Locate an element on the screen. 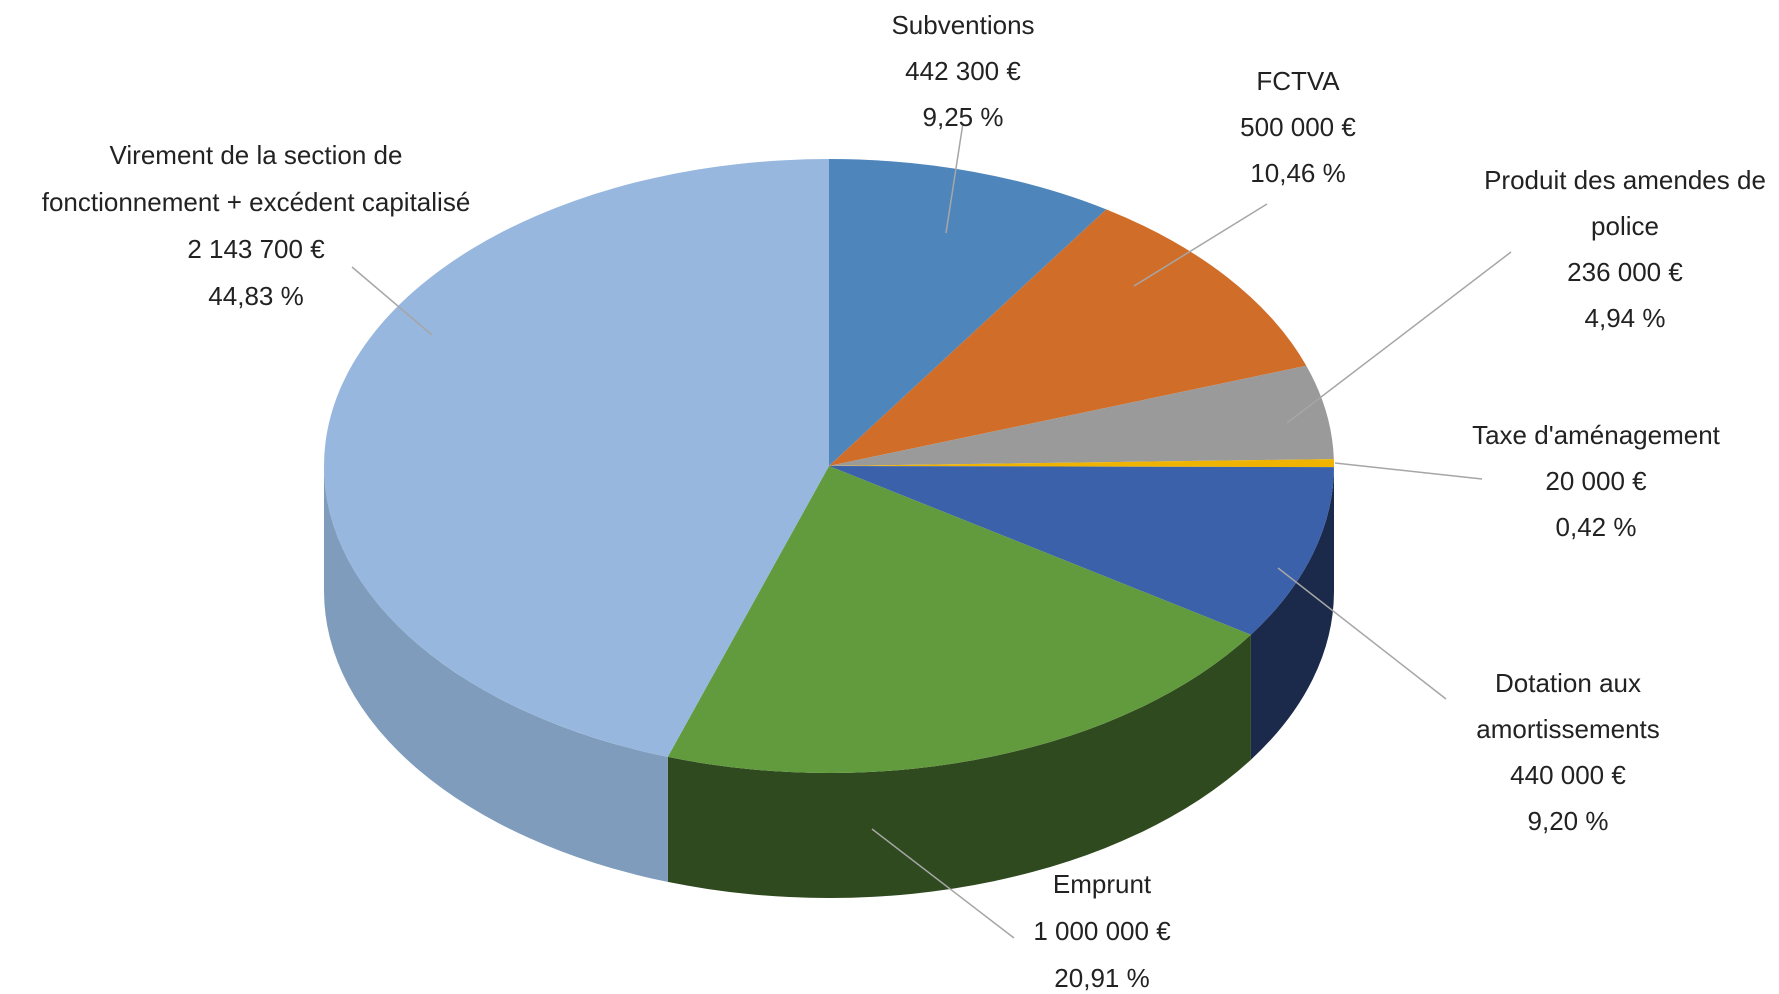 The image size is (1779, 994). value-label: 442 300 € is located at coordinates (963, 71).